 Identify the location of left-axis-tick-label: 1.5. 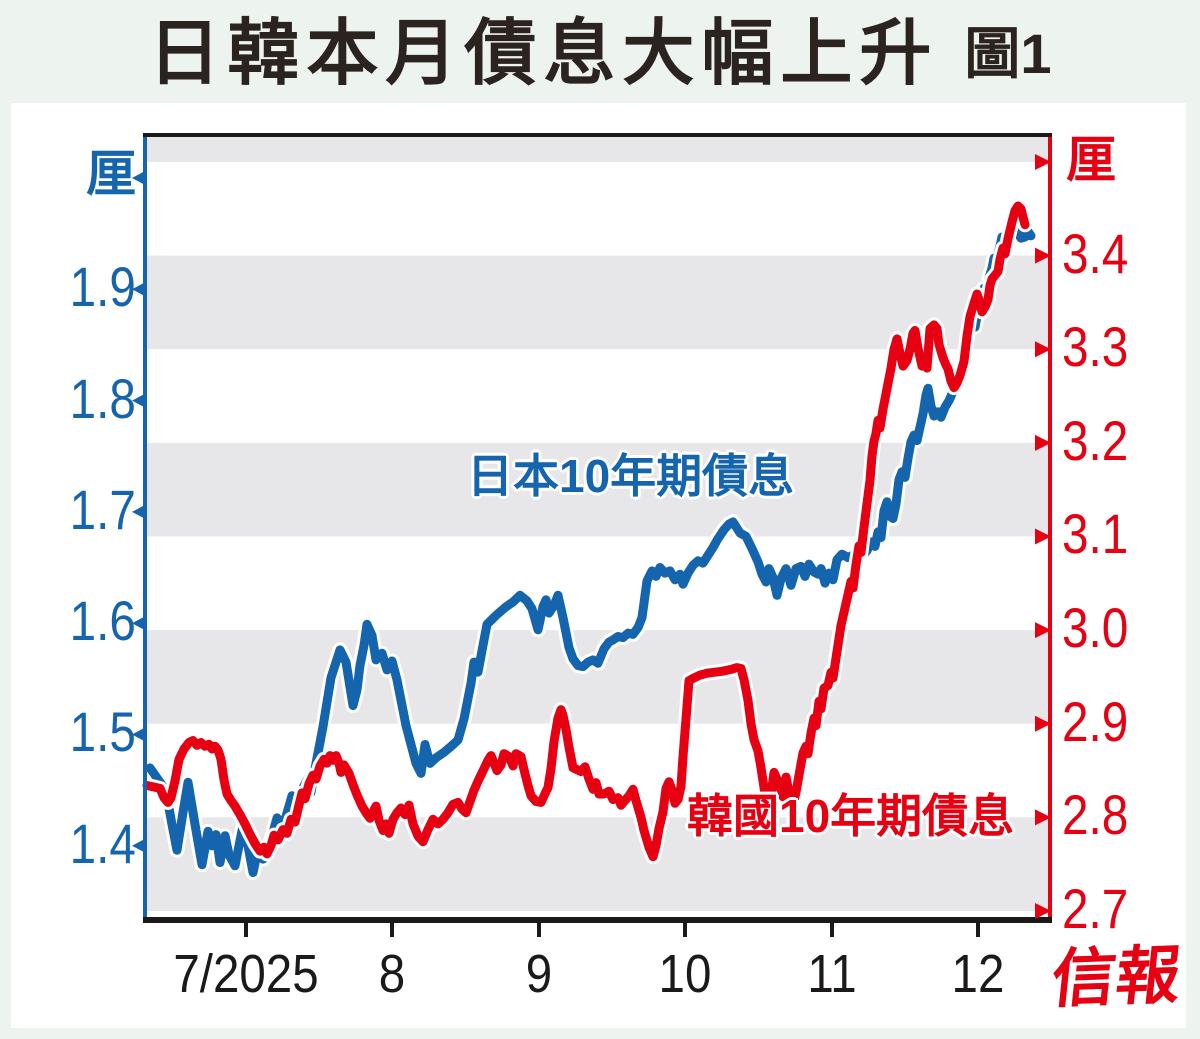
(102, 732).